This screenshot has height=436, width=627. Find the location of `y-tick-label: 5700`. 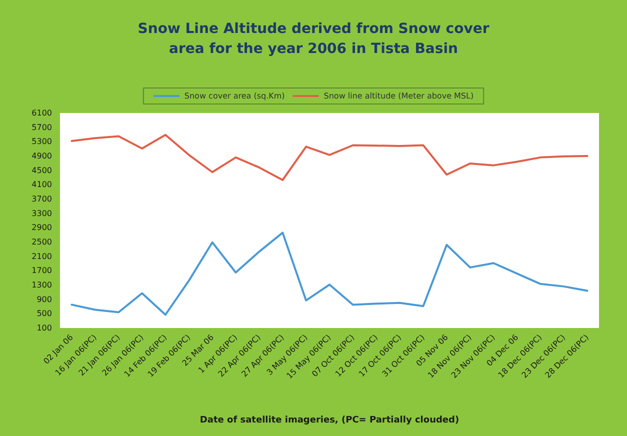

y-tick-label: 5700 is located at coordinates (42, 127).